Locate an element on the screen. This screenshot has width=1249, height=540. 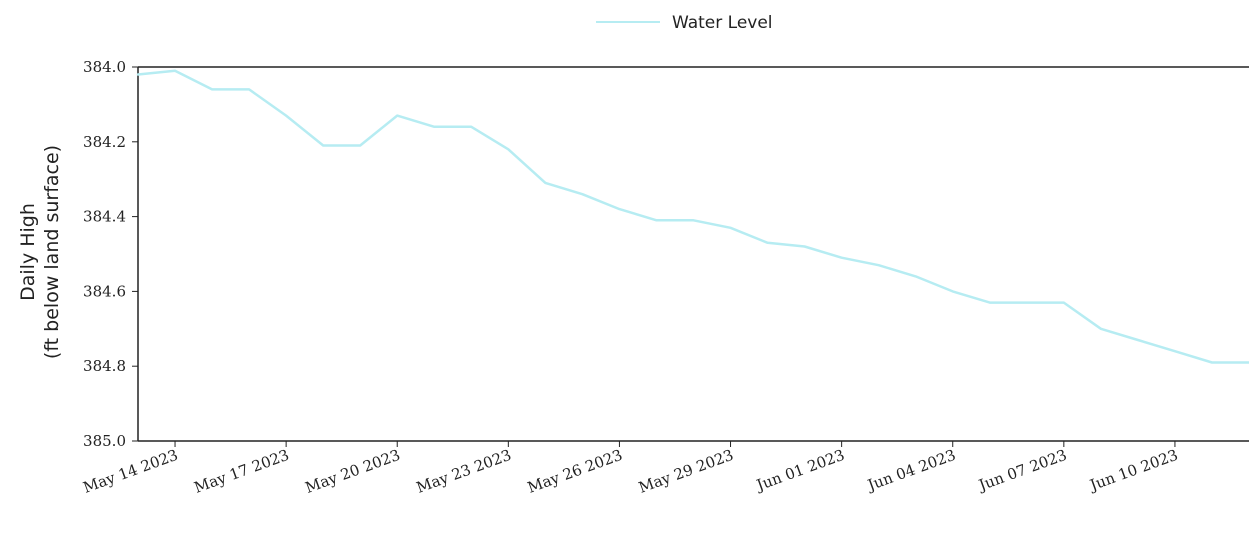
y-tick-label: 384.2 is located at coordinates (104, 142).